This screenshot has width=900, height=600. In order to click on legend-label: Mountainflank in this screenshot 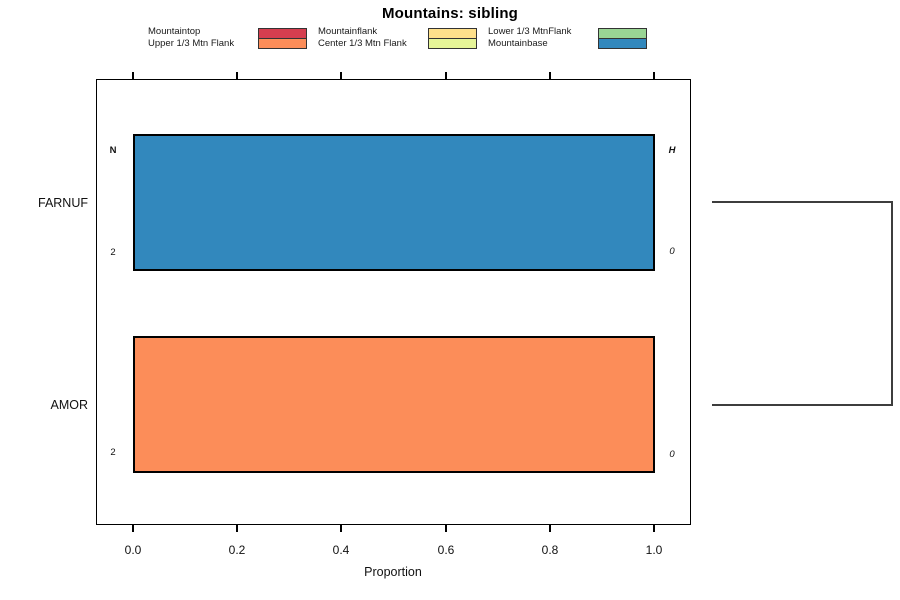, I will do `click(348, 31)`.